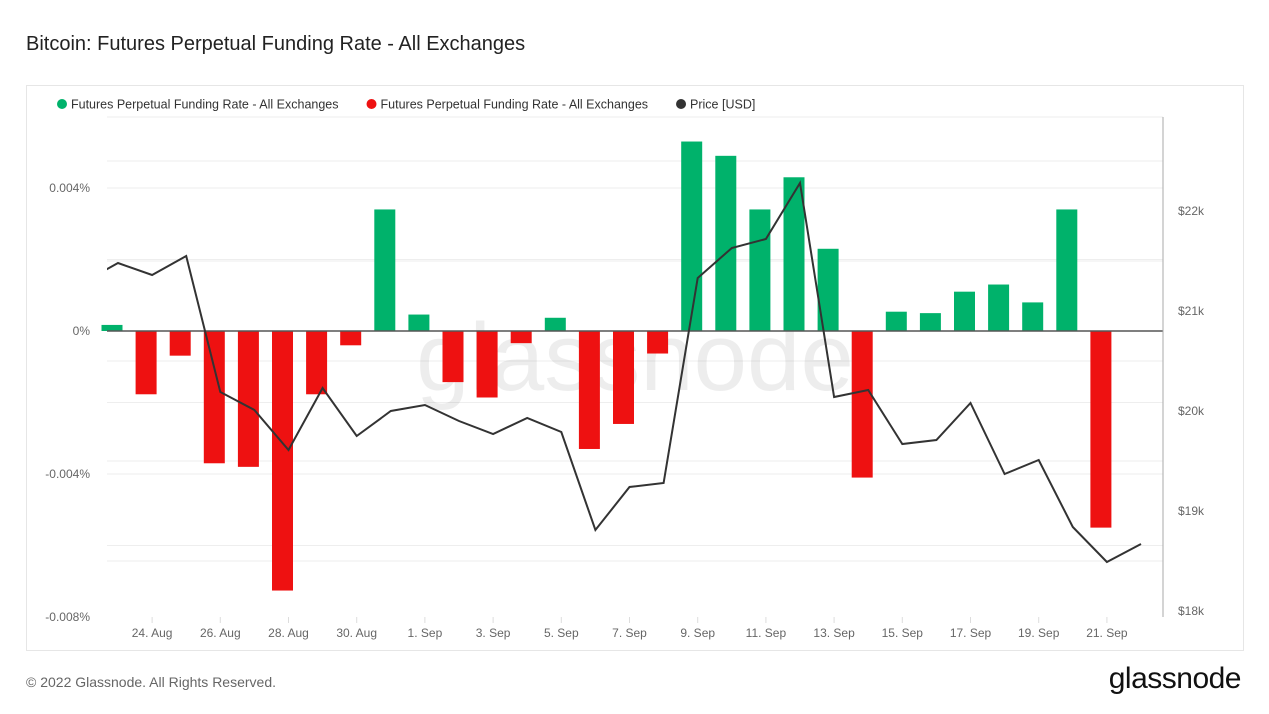 The height and width of the screenshot is (714, 1269). What do you see at coordinates (151, 682) in the screenshot?
I see `copyright: © 2022 Glassnode. All Rights Reserved.` at bounding box center [151, 682].